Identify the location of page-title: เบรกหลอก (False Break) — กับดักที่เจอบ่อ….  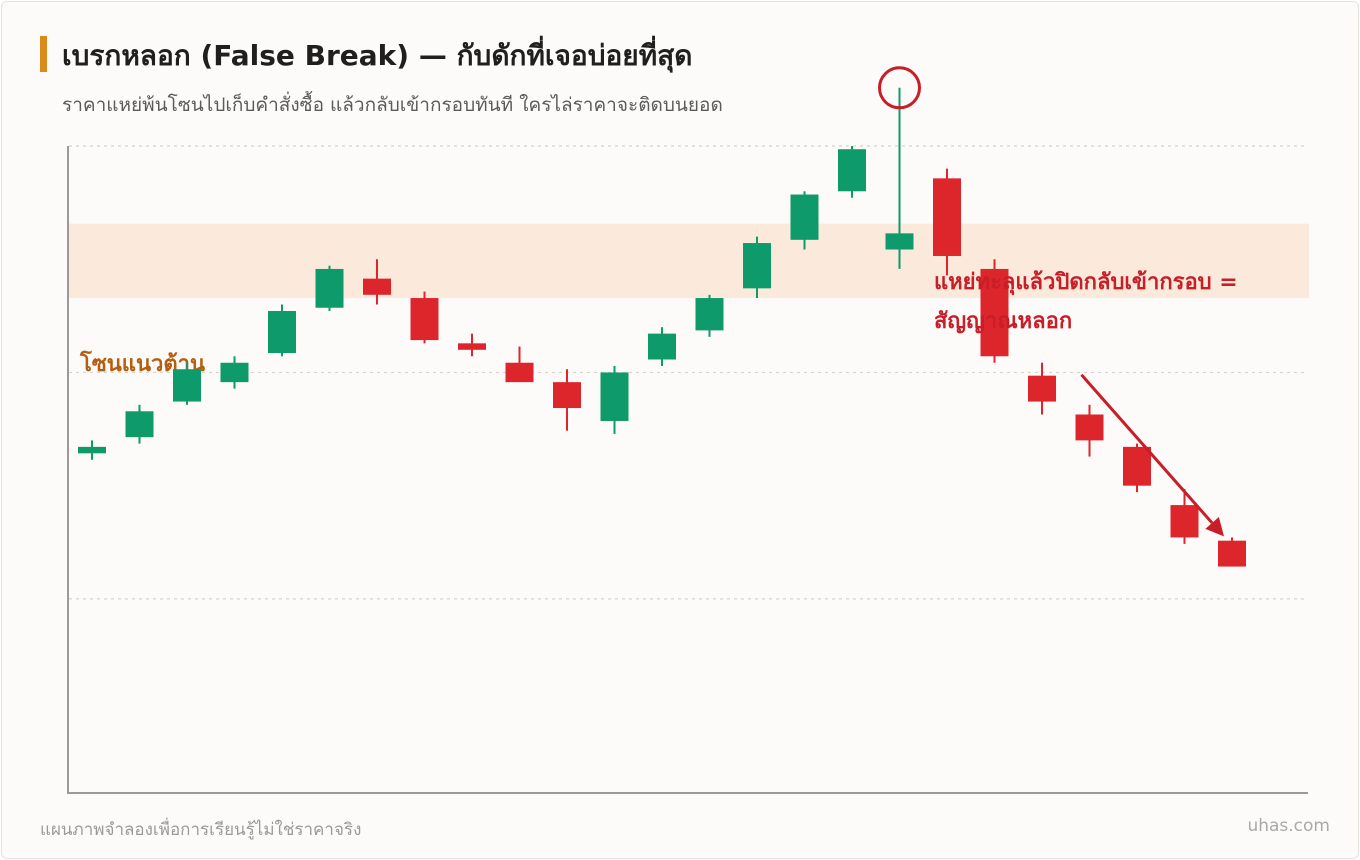
(377, 55).